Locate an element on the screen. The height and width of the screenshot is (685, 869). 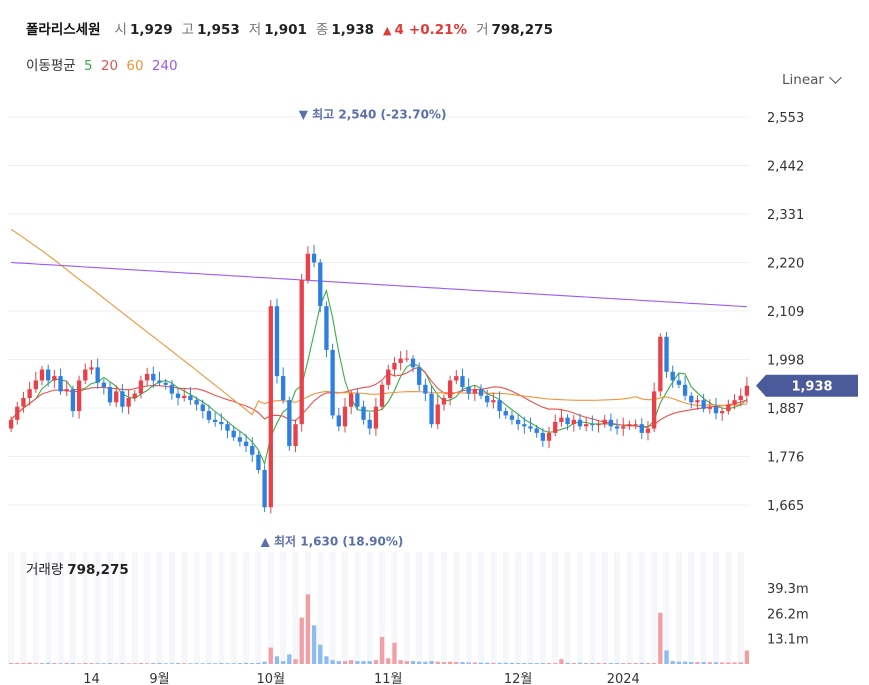
date-tick-label: 2024 is located at coordinates (623, 678).